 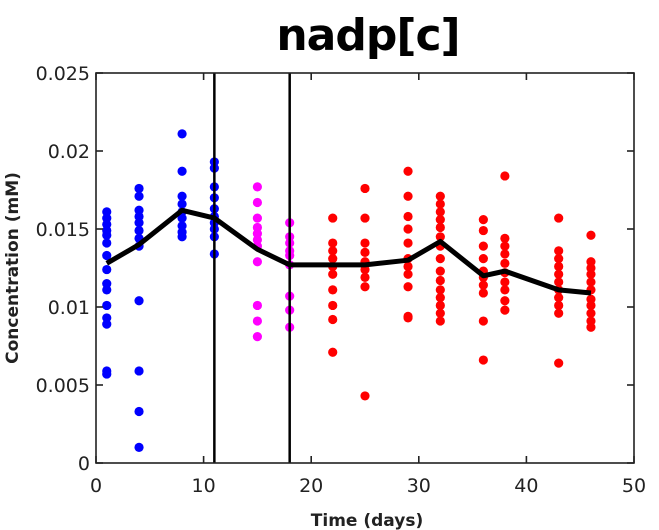 What do you see at coordinates (634, 486) in the screenshot?
I see `x-tick-label: 50` at bounding box center [634, 486].